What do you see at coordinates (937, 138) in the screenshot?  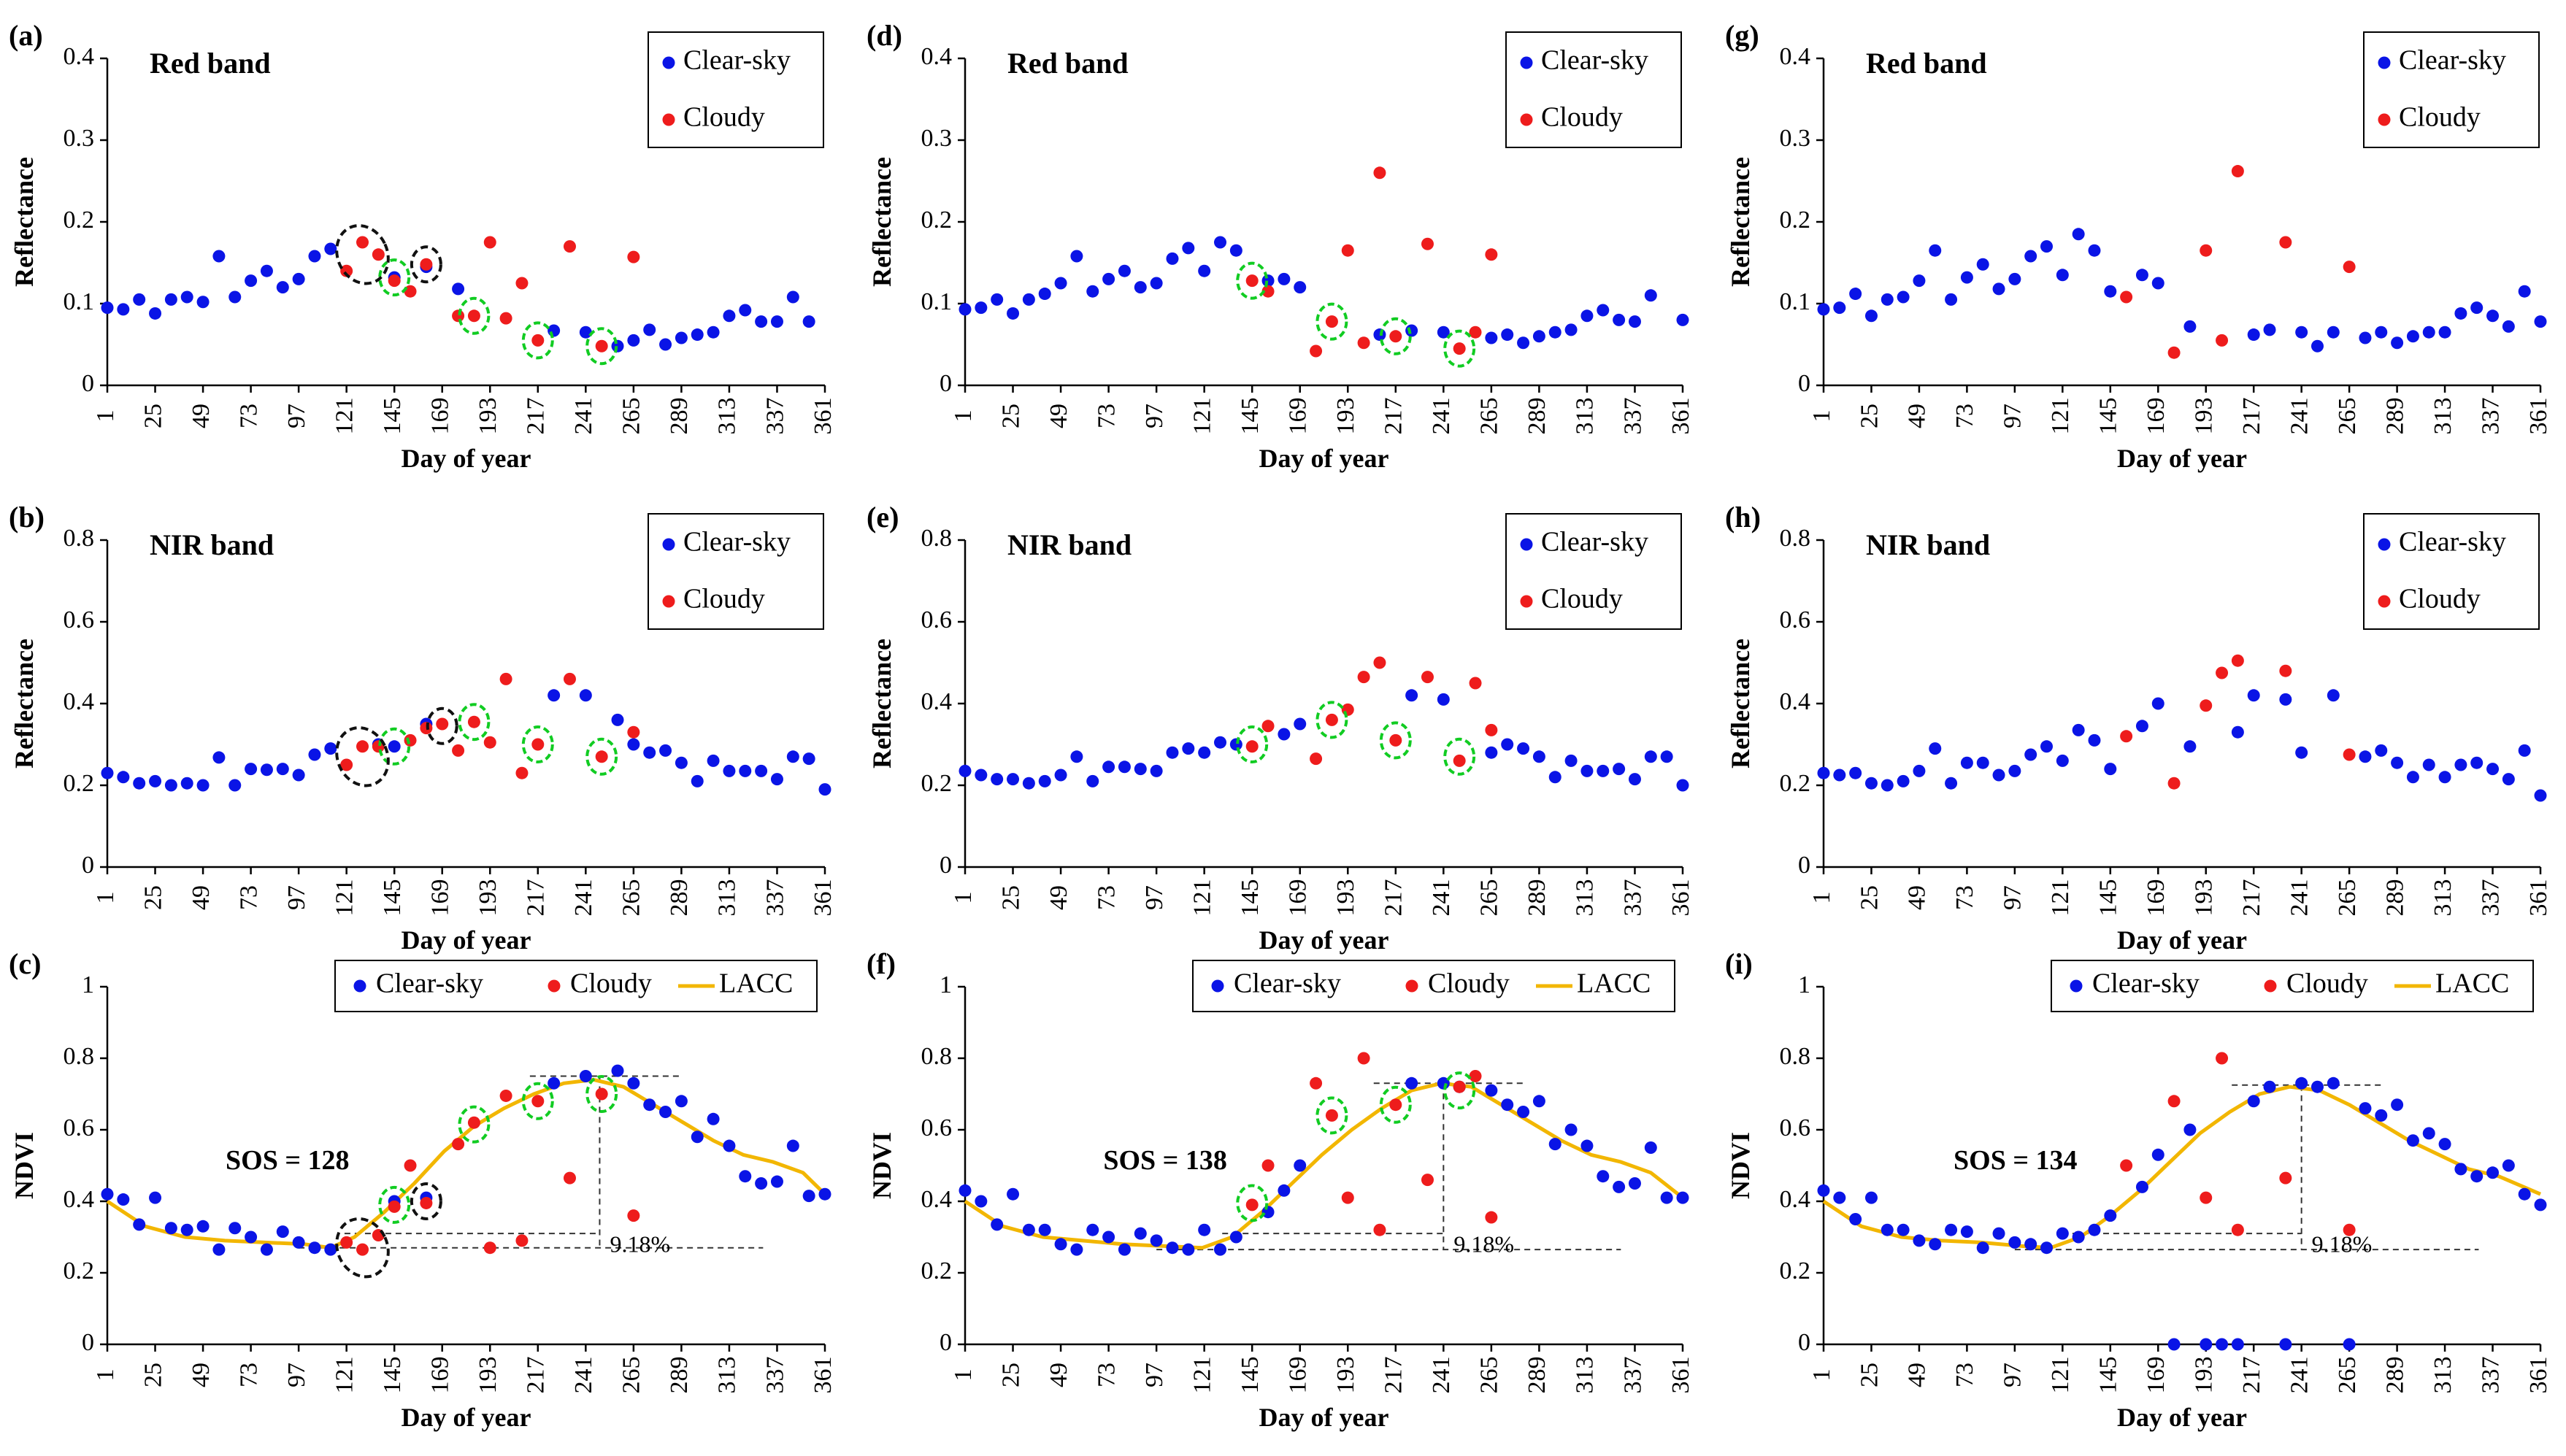 I see `y-tick-label: 0.3` at bounding box center [937, 138].